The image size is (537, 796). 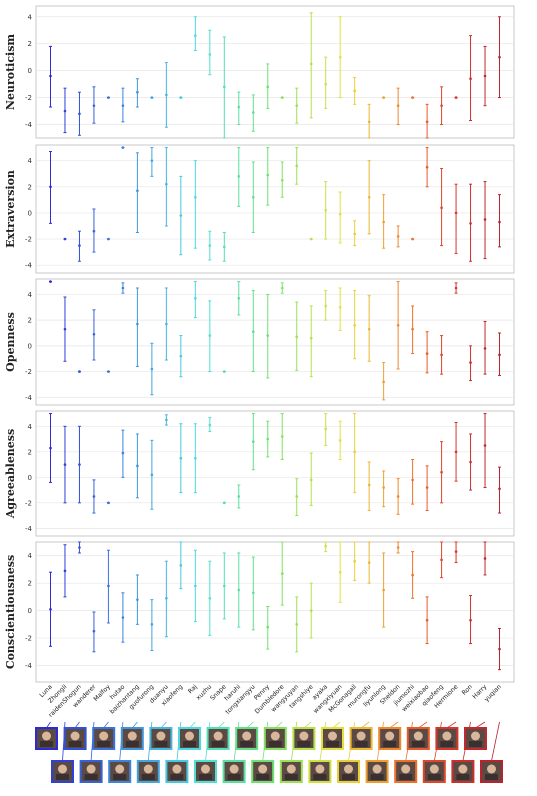 I want to click on avatar-qiaofeng, so click(x=434, y=771).